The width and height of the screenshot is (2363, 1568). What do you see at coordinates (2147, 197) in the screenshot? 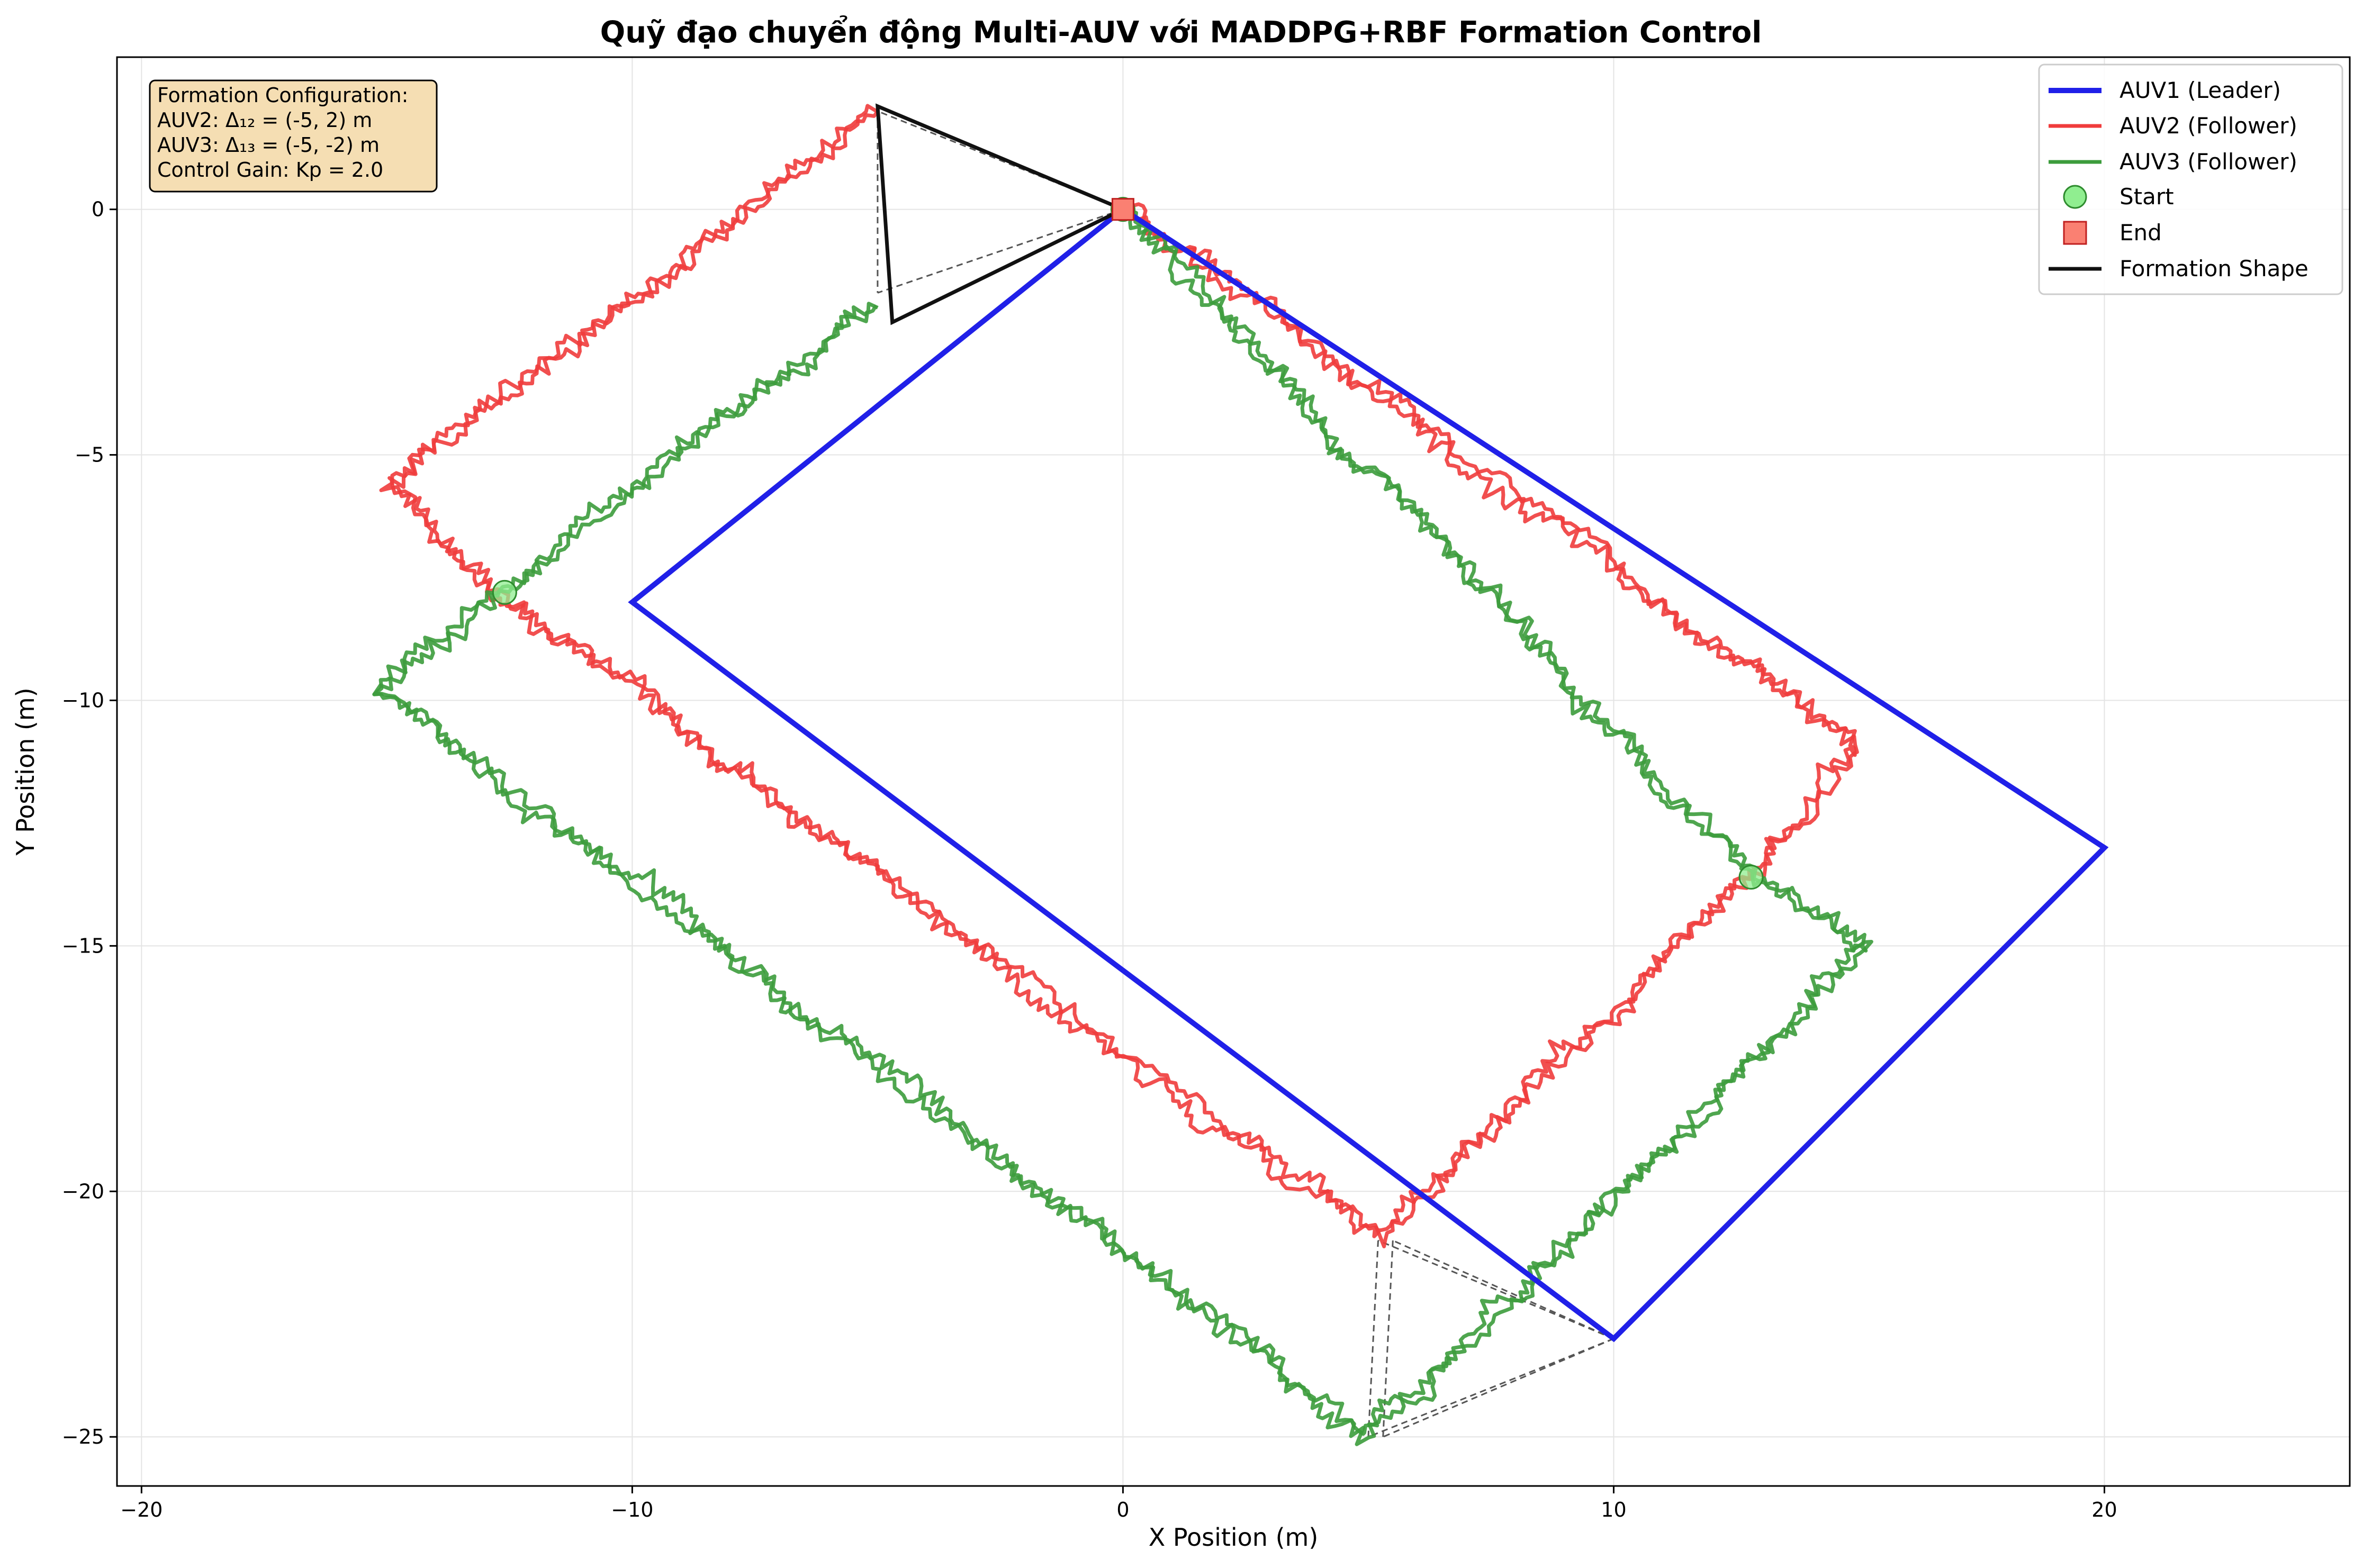
I see `legend-label-start: Start` at bounding box center [2147, 197].